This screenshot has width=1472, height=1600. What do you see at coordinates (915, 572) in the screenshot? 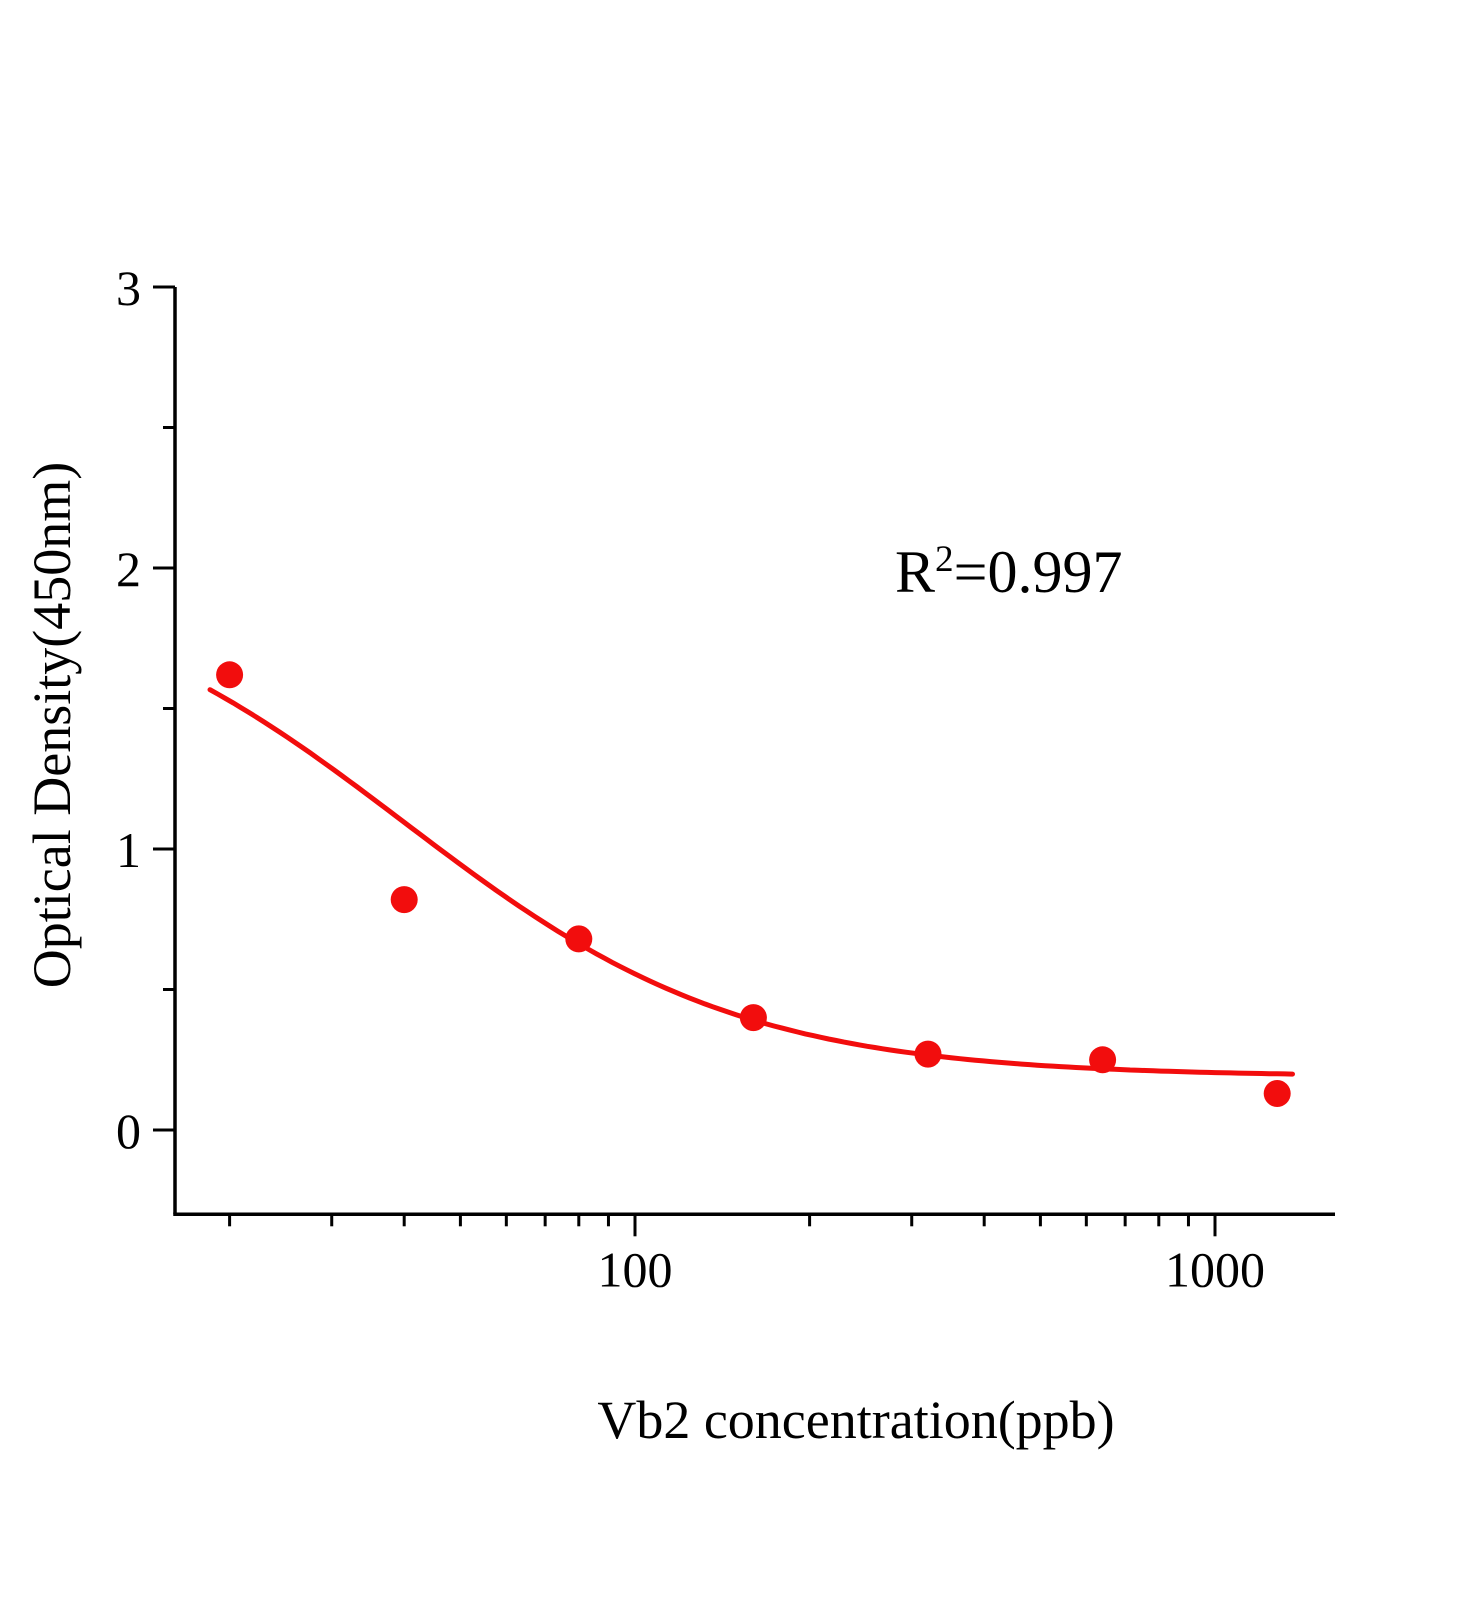
I see `r-squared-base: R` at bounding box center [915, 572].